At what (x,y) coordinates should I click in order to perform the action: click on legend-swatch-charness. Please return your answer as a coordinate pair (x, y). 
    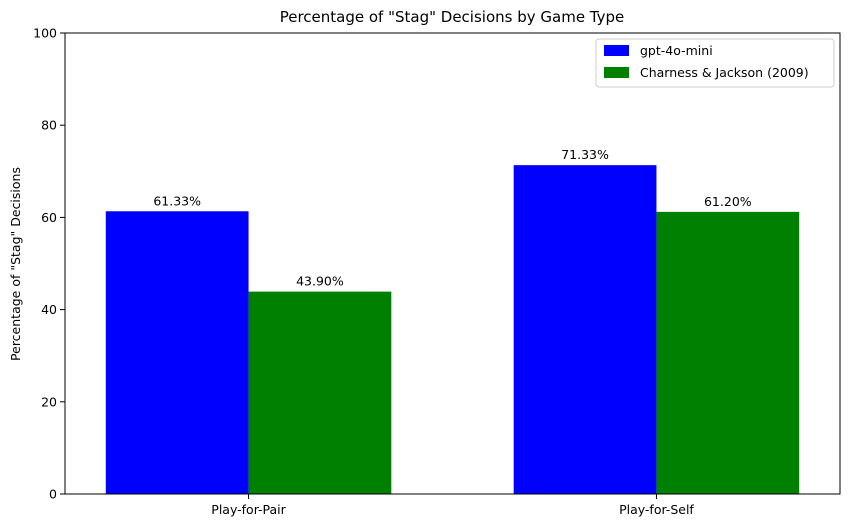
    Looking at the image, I should click on (616, 72).